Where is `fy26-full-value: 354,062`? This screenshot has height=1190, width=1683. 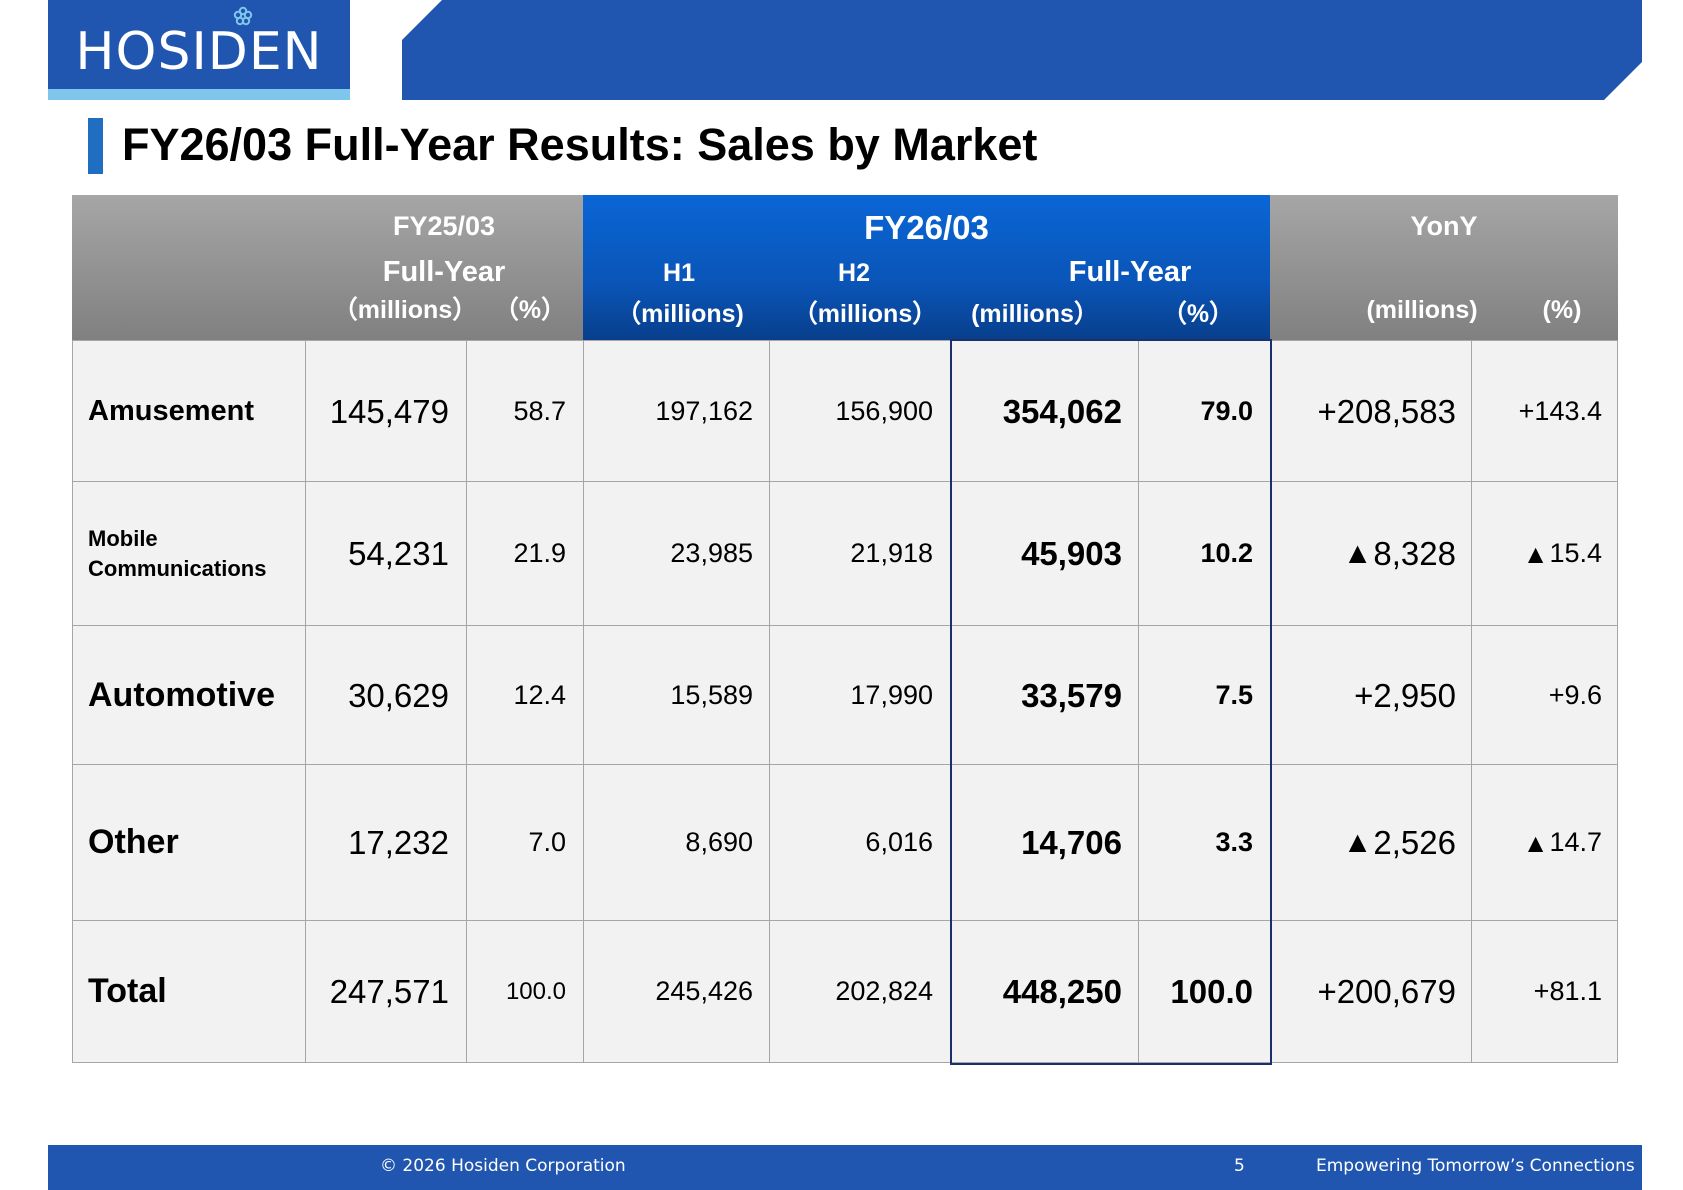
fy26-full-value: 354,062 is located at coordinates (1062, 411).